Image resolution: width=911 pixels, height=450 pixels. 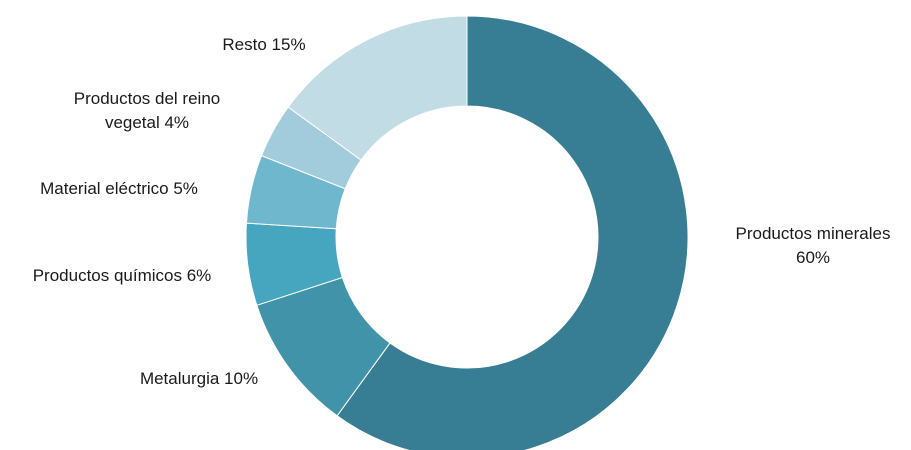 What do you see at coordinates (147, 98) in the screenshot?
I see `slice-label-line: Productos del reino` at bounding box center [147, 98].